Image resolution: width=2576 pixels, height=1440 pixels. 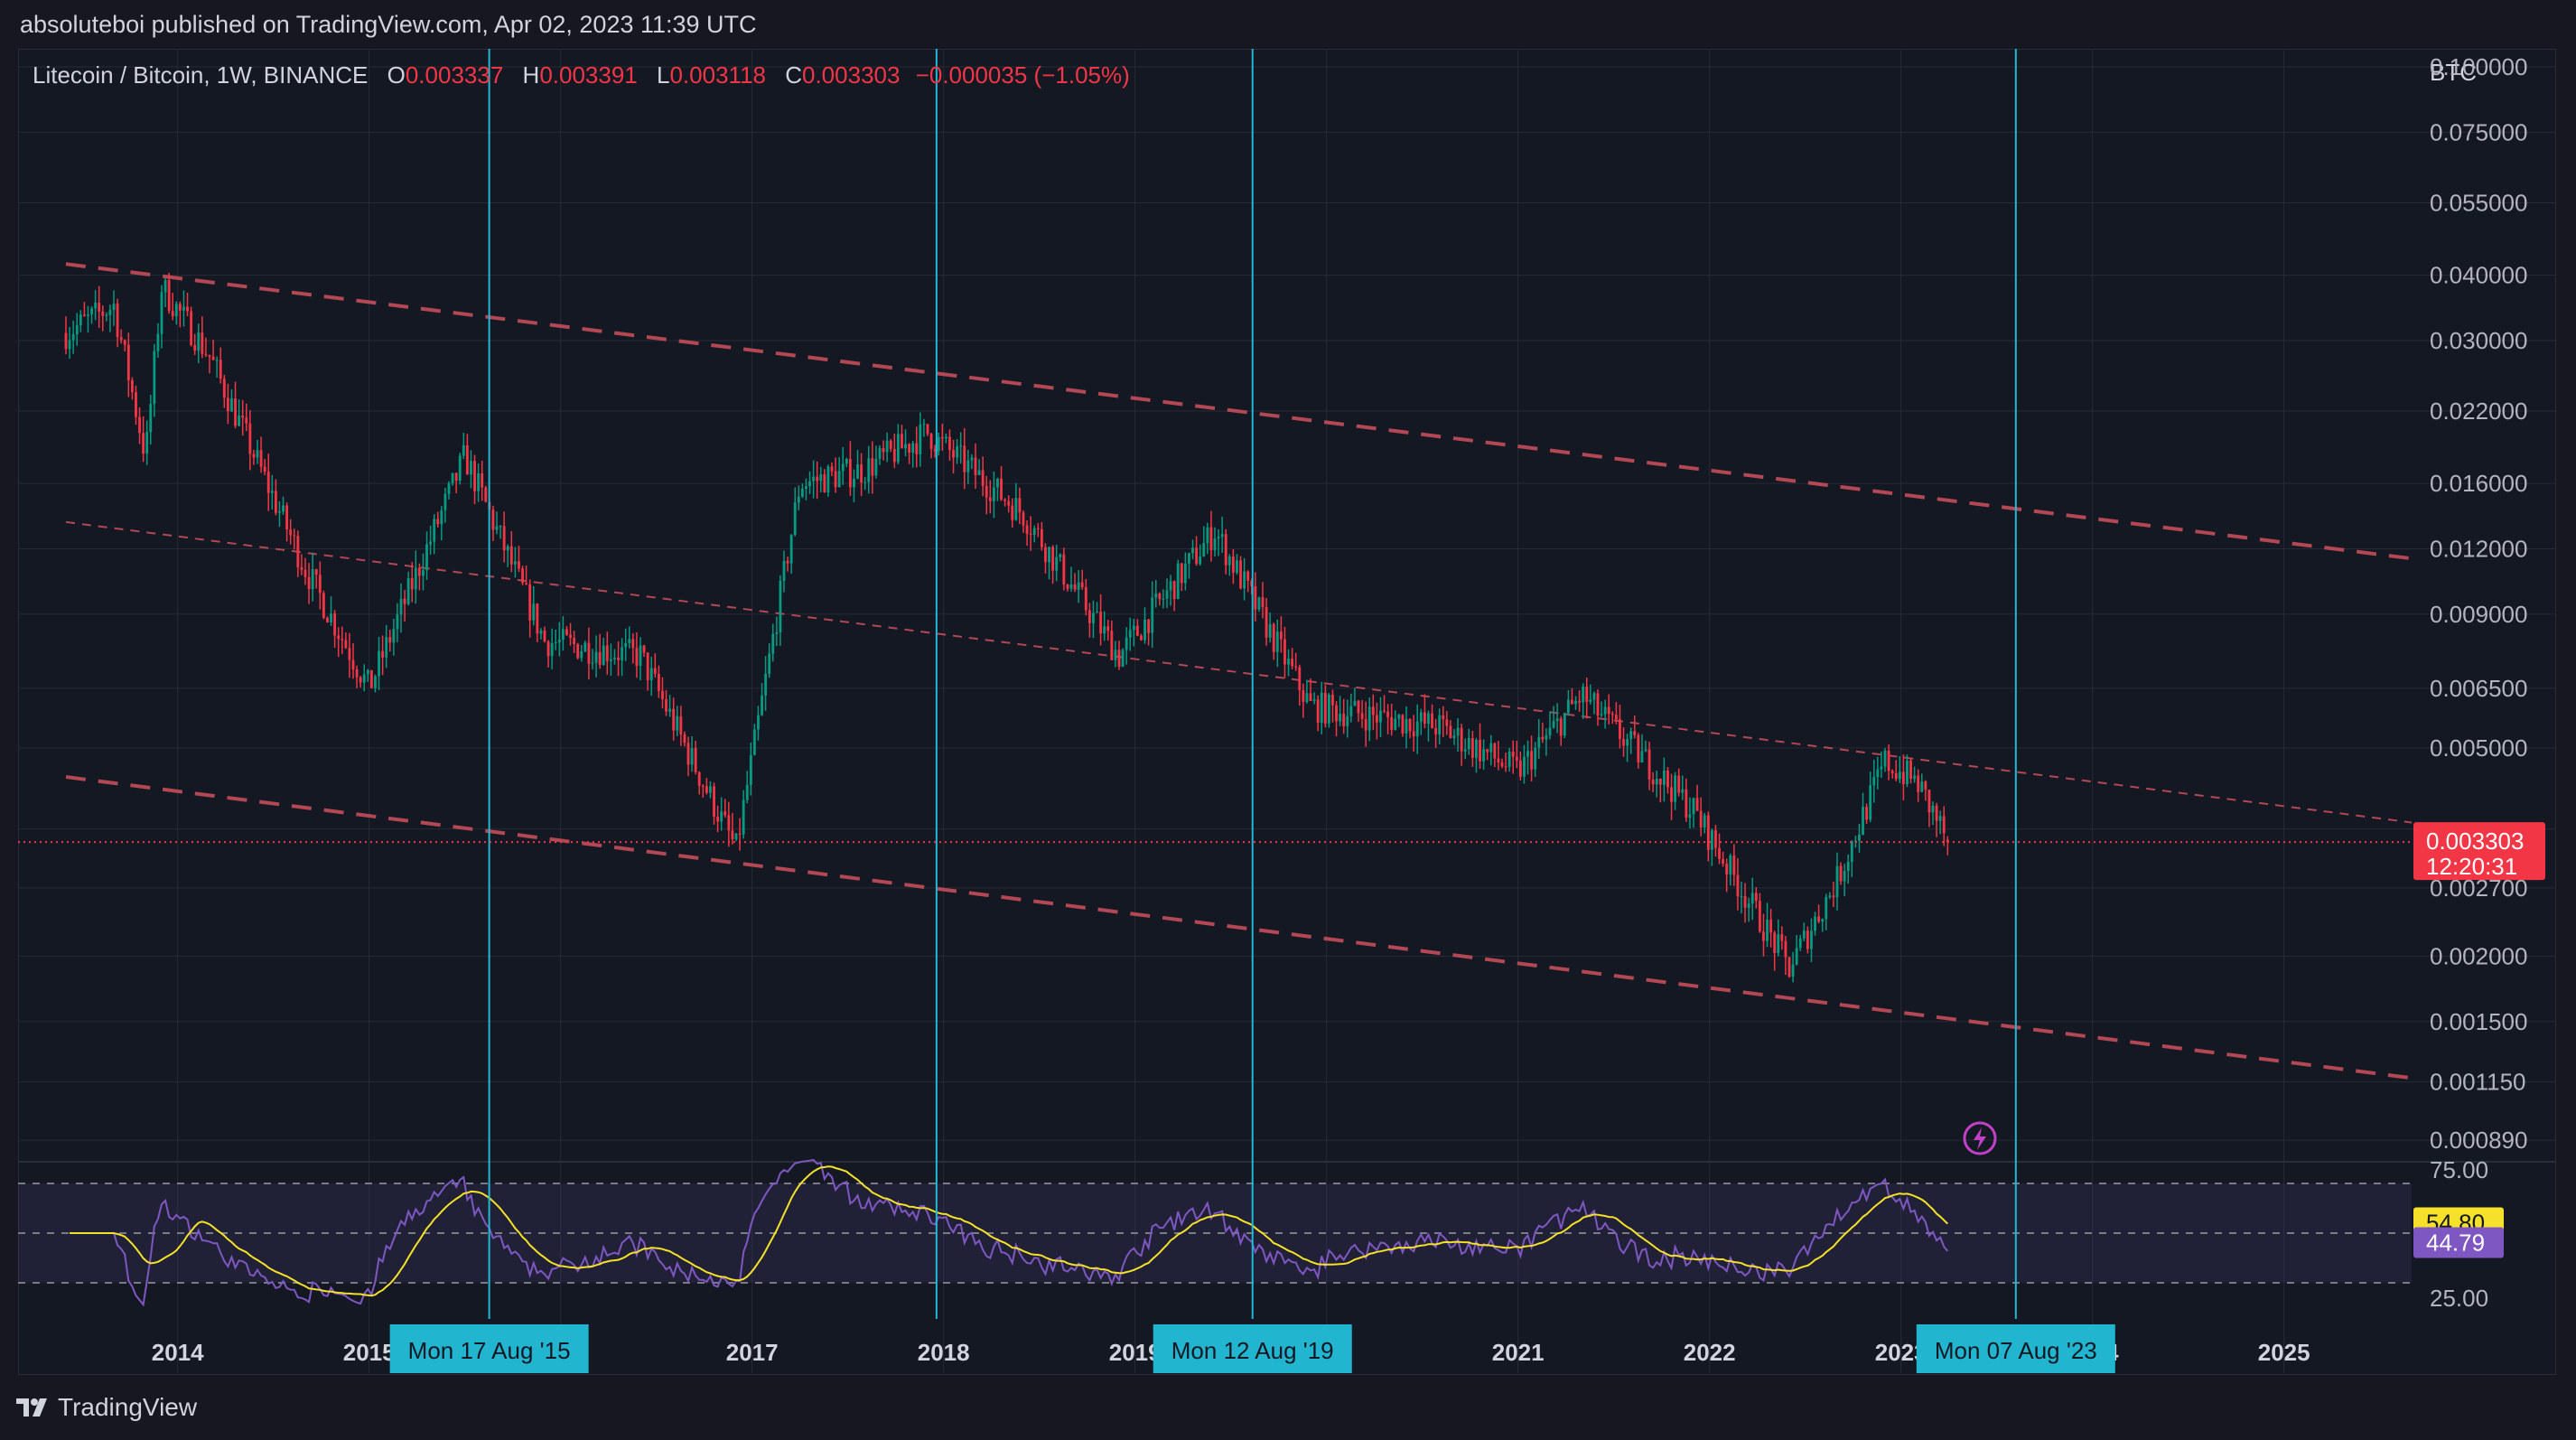 I want to click on lightning-icon-circle, so click(x=1980, y=1138).